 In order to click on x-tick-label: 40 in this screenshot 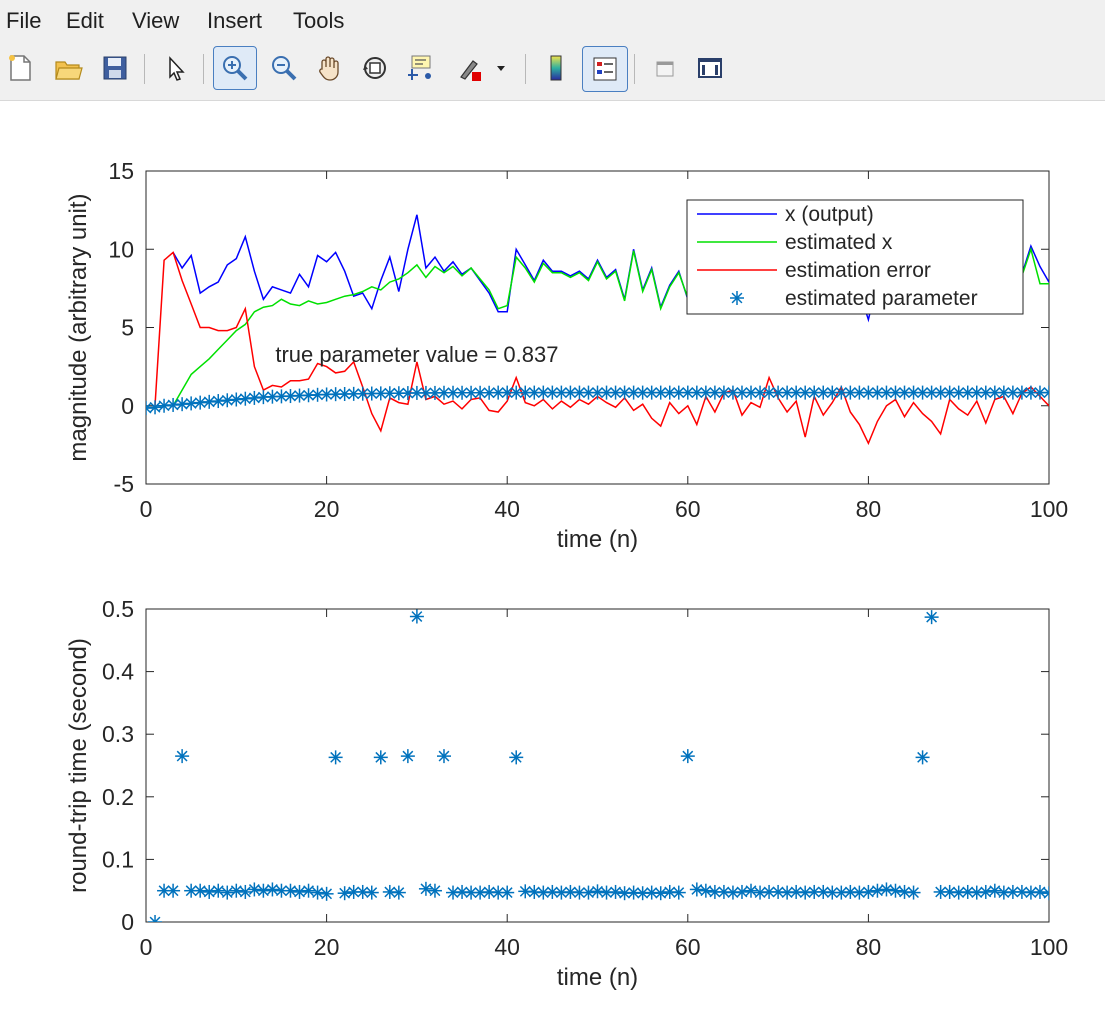, I will do `click(507, 509)`.